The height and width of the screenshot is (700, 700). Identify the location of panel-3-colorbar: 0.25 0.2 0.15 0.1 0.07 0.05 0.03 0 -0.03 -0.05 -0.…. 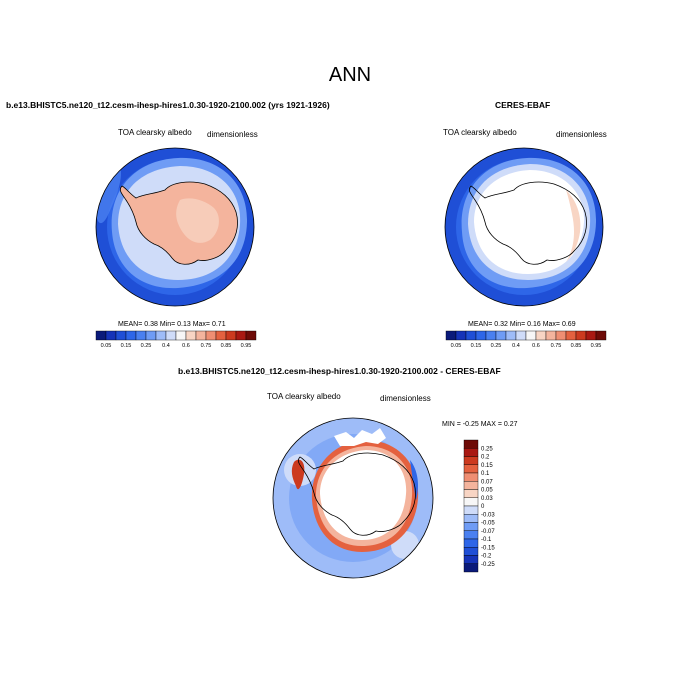
(479, 506).